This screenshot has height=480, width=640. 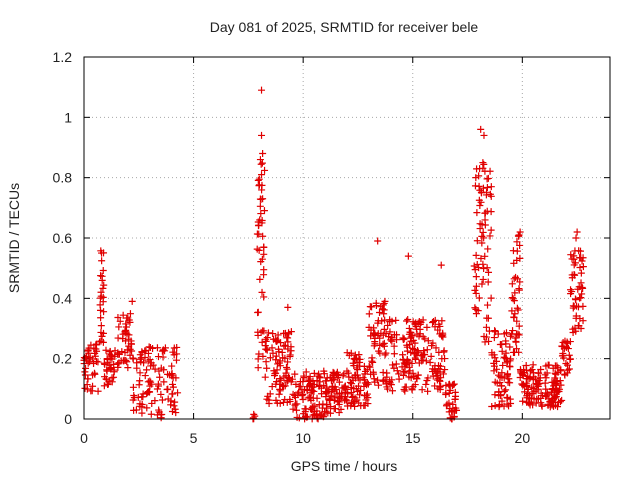 I want to click on x-tick-label: 20, so click(x=523, y=438).